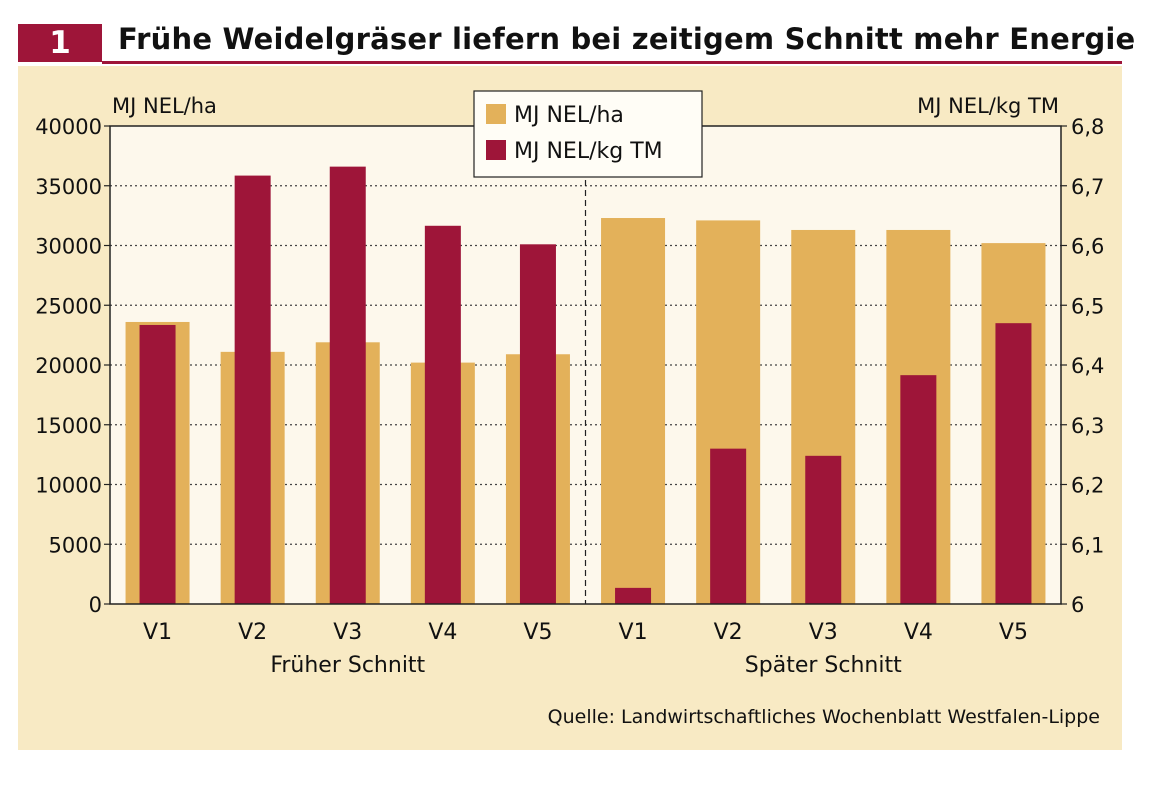  I want to click on y-left-tick-label: 30000, so click(68, 247).